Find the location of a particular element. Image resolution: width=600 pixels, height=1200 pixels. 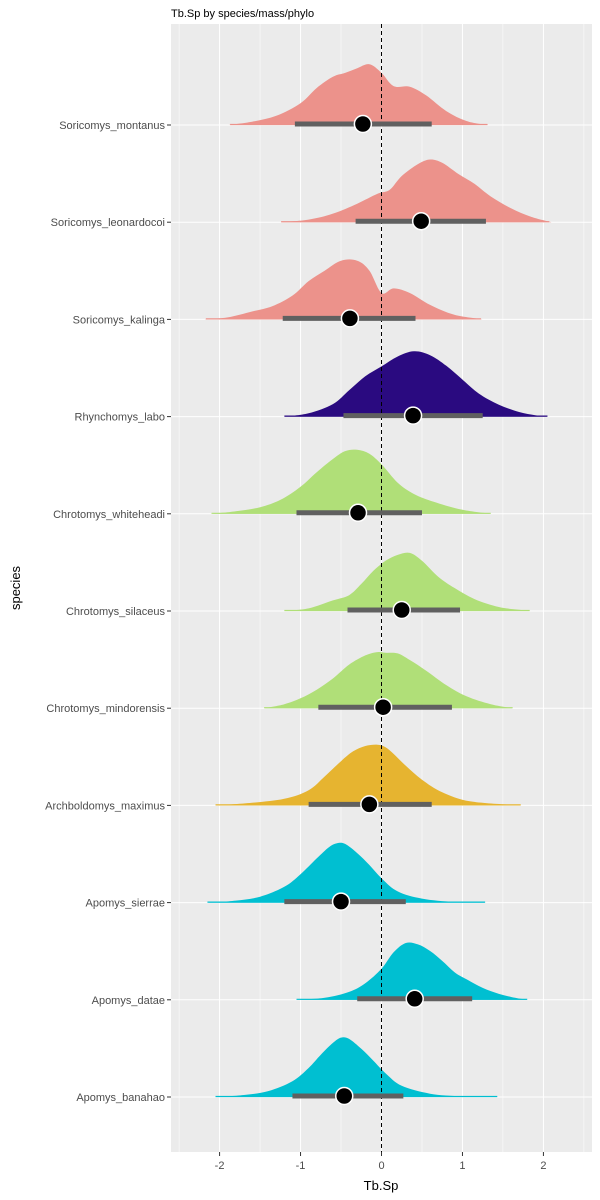

point-layer is located at coordinates (381, 610).